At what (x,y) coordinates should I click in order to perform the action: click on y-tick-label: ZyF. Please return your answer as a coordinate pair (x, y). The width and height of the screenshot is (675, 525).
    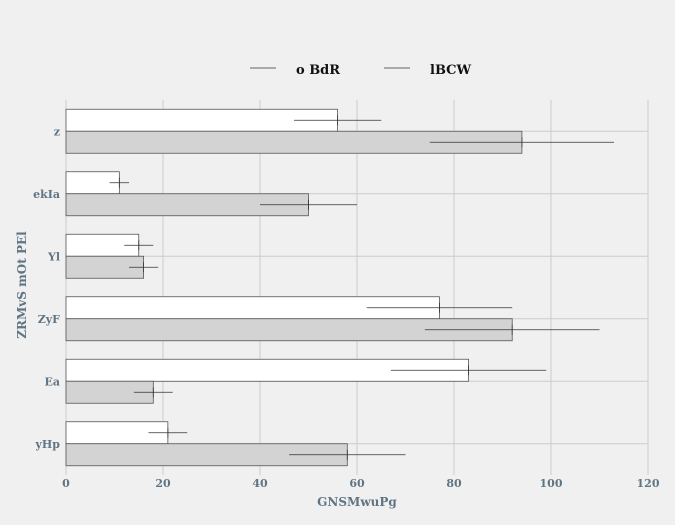
    Looking at the image, I should click on (49, 319).